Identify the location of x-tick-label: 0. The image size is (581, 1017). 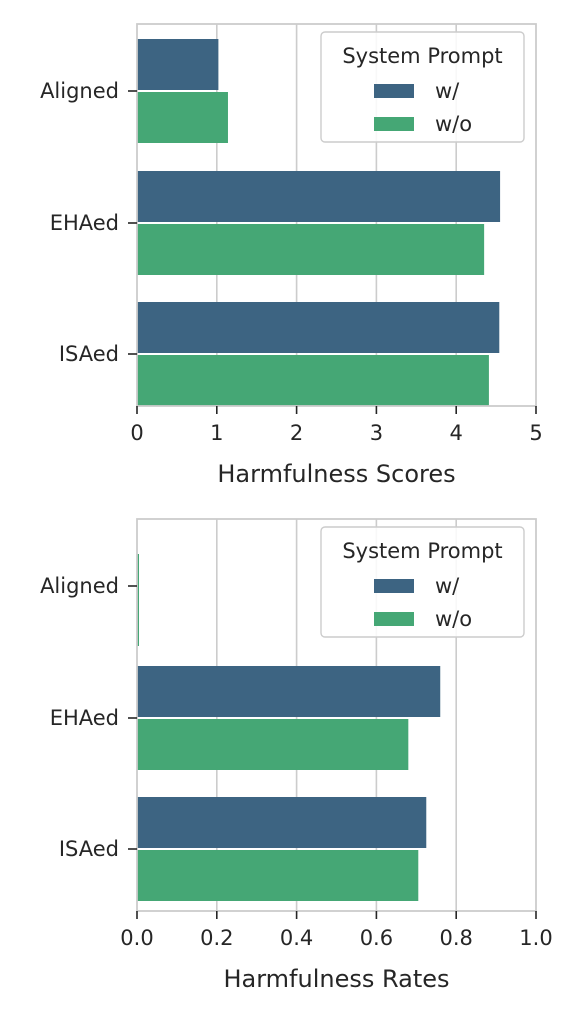
(136, 433).